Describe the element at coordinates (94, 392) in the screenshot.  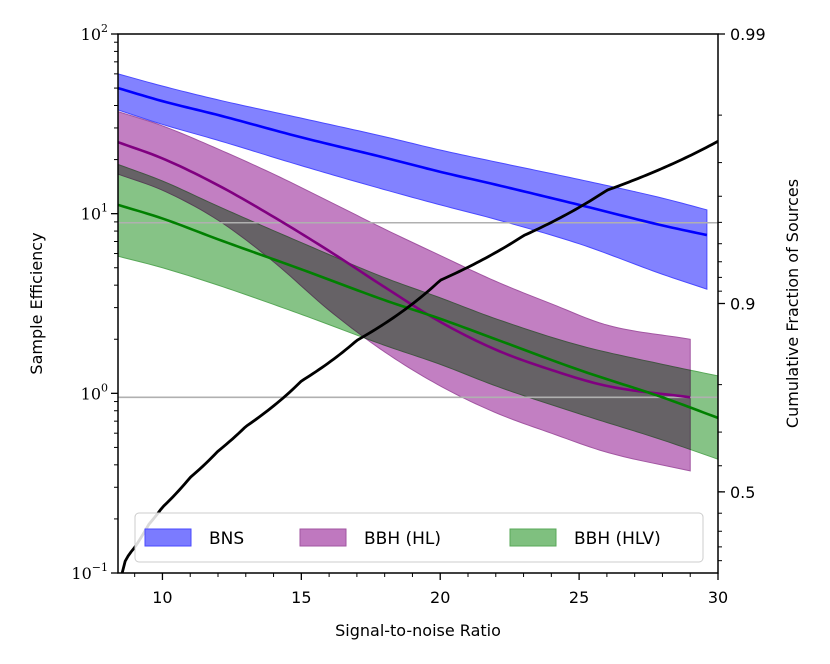
I see `y-tick-label: 10⁰` at that location.